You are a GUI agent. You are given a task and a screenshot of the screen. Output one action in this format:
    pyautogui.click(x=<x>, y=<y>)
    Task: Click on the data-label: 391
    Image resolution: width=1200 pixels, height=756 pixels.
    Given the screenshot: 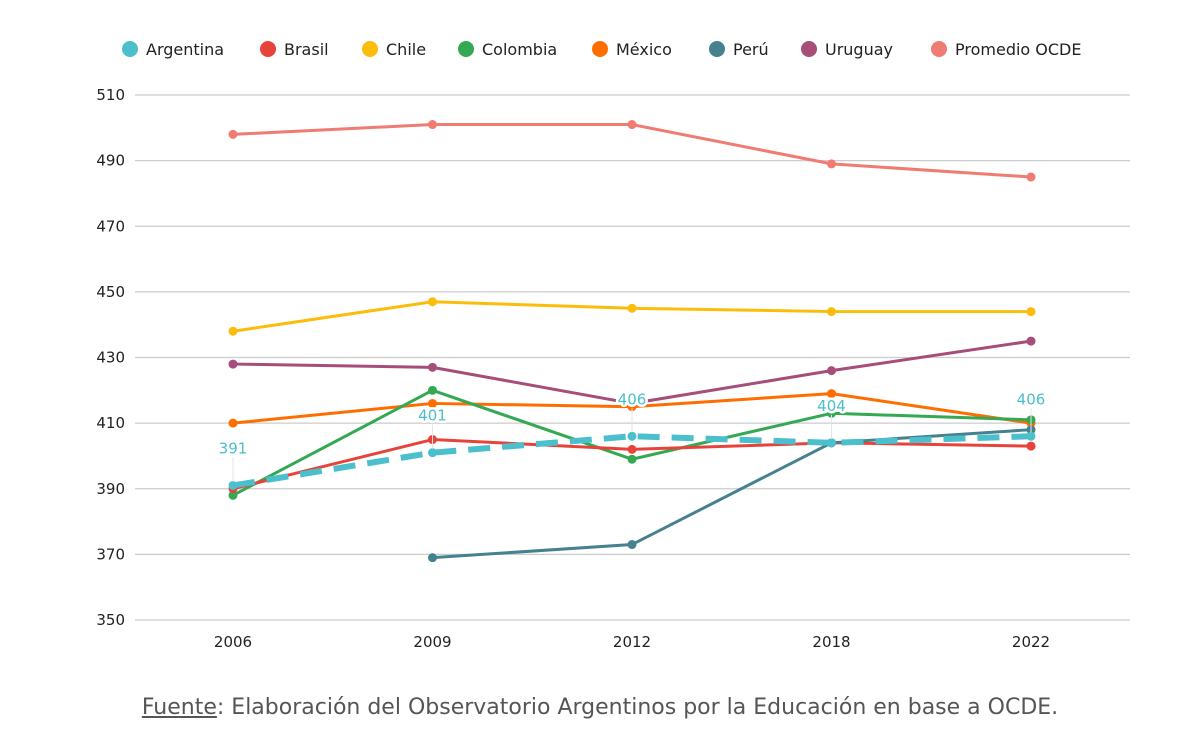 What is the action you would take?
    pyautogui.click(x=233, y=448)
    